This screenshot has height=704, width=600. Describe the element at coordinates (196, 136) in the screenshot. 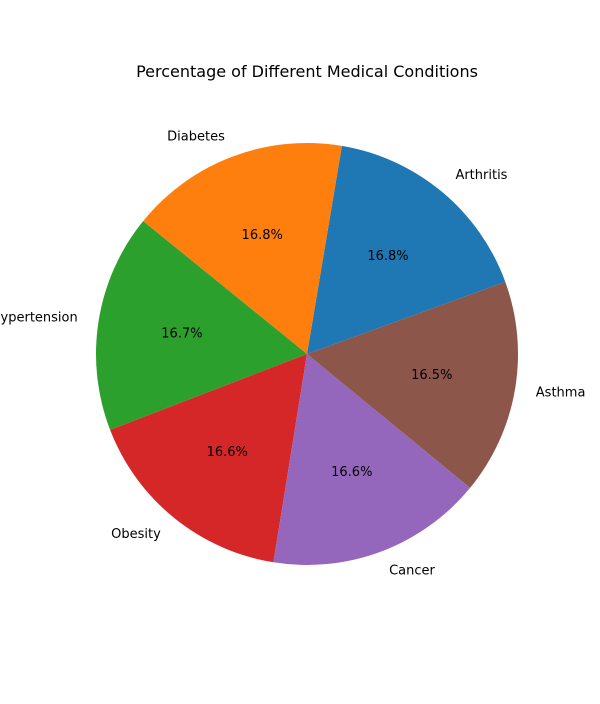

I see `slice-label-diabetes: Diabetes` at that location.